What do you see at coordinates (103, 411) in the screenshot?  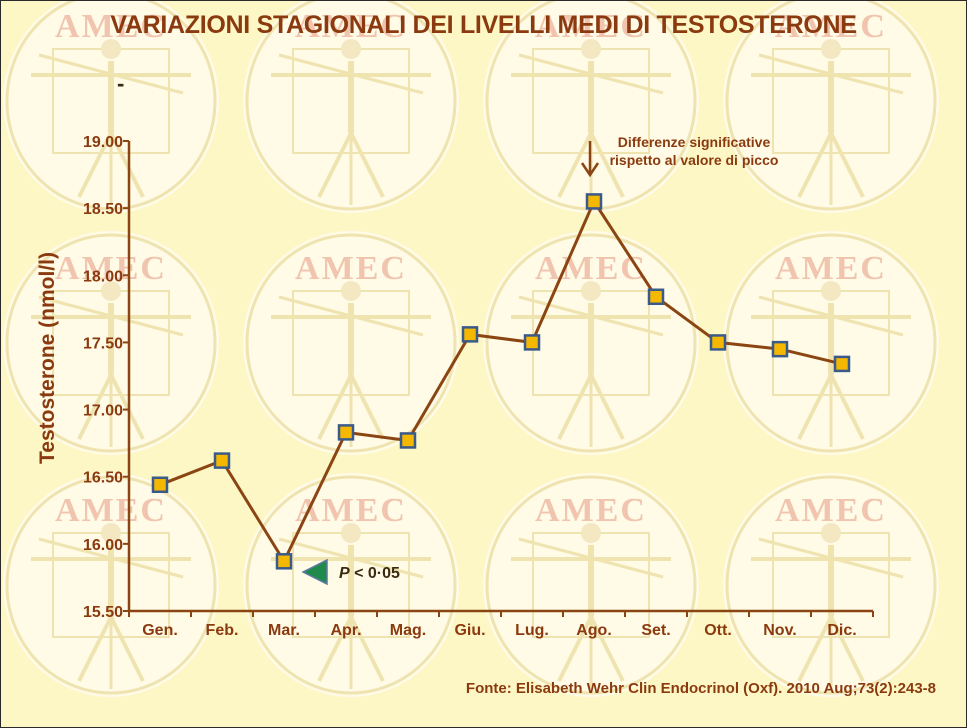 I see `y-tick-label: 17.00` at bounding box center [103, 411].